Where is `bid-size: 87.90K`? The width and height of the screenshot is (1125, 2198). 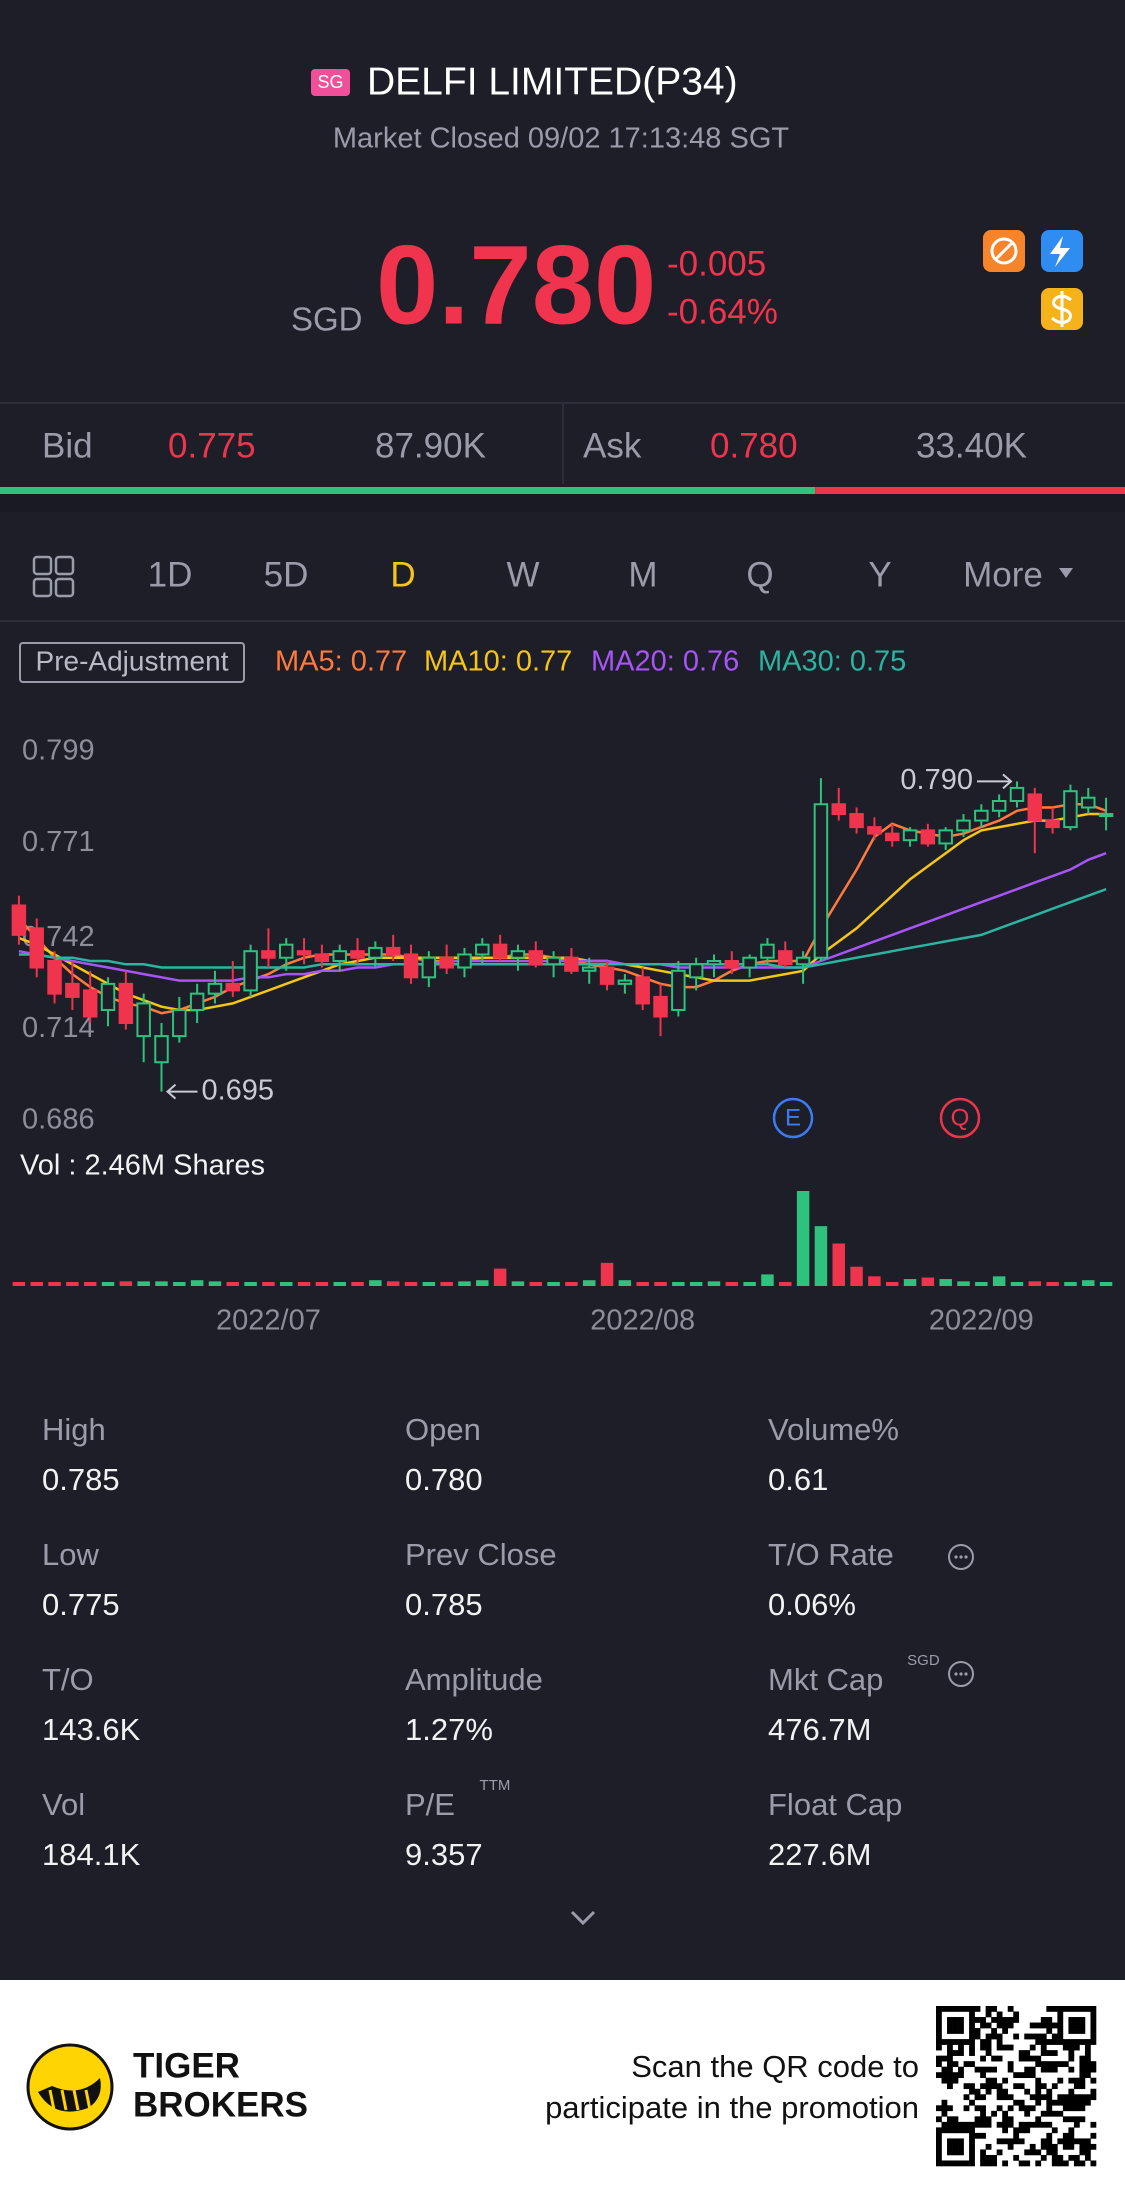
bid-size: 87.90K is located at coordinates (430, 445).